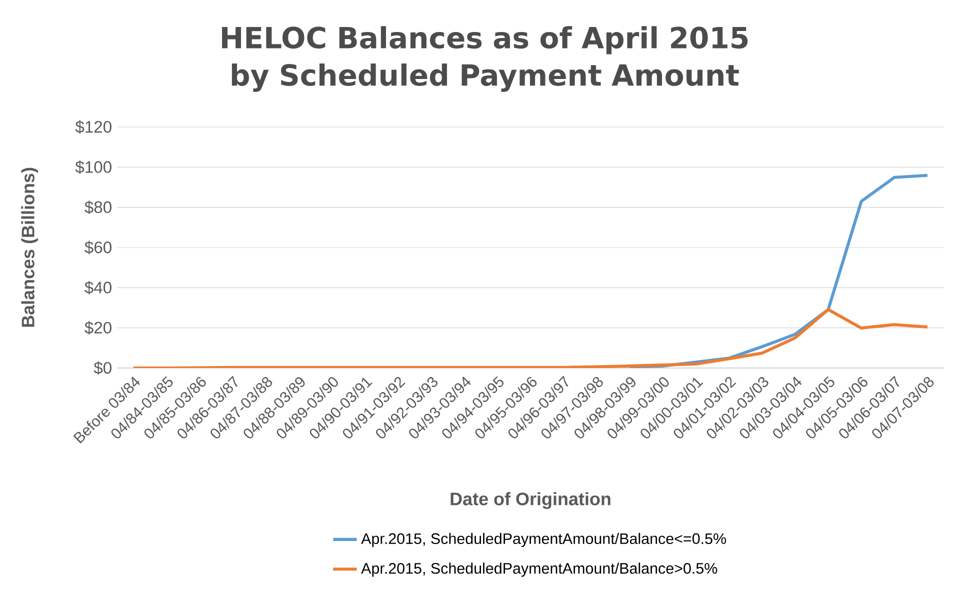 This screenshot has height=606, width=969. I want to click on chart-title: HELOC Balances as of April 2015 by Scheduled Payment Amount, so click(485, 59).